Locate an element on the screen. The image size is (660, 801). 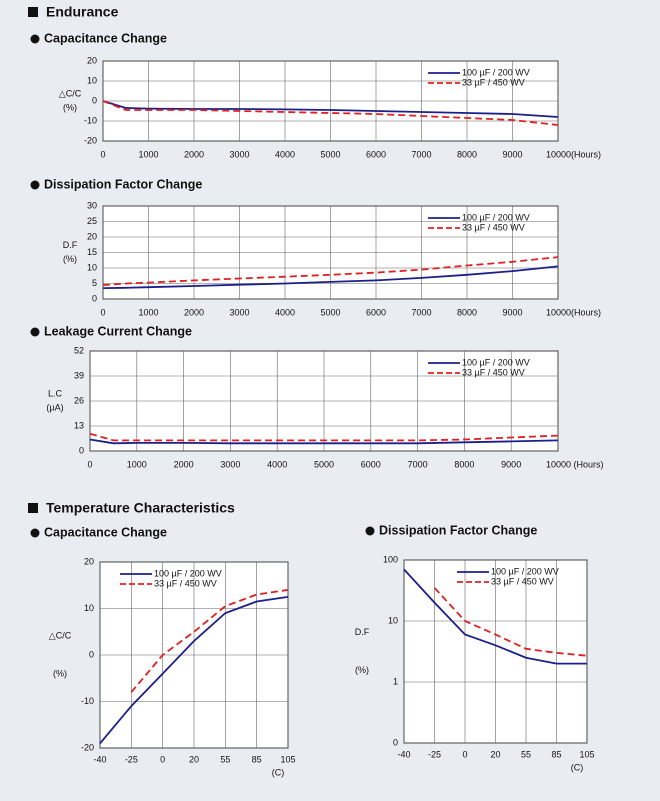
y-tick-label: 100 is located at coordinates (390, 559).